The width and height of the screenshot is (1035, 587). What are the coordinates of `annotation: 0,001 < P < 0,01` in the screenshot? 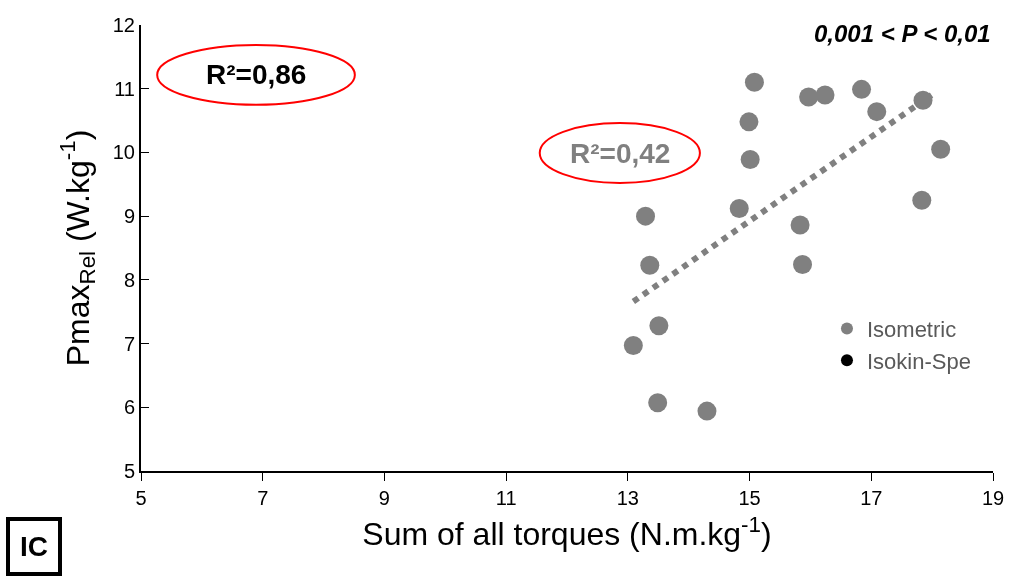 It's located at (902, 33).